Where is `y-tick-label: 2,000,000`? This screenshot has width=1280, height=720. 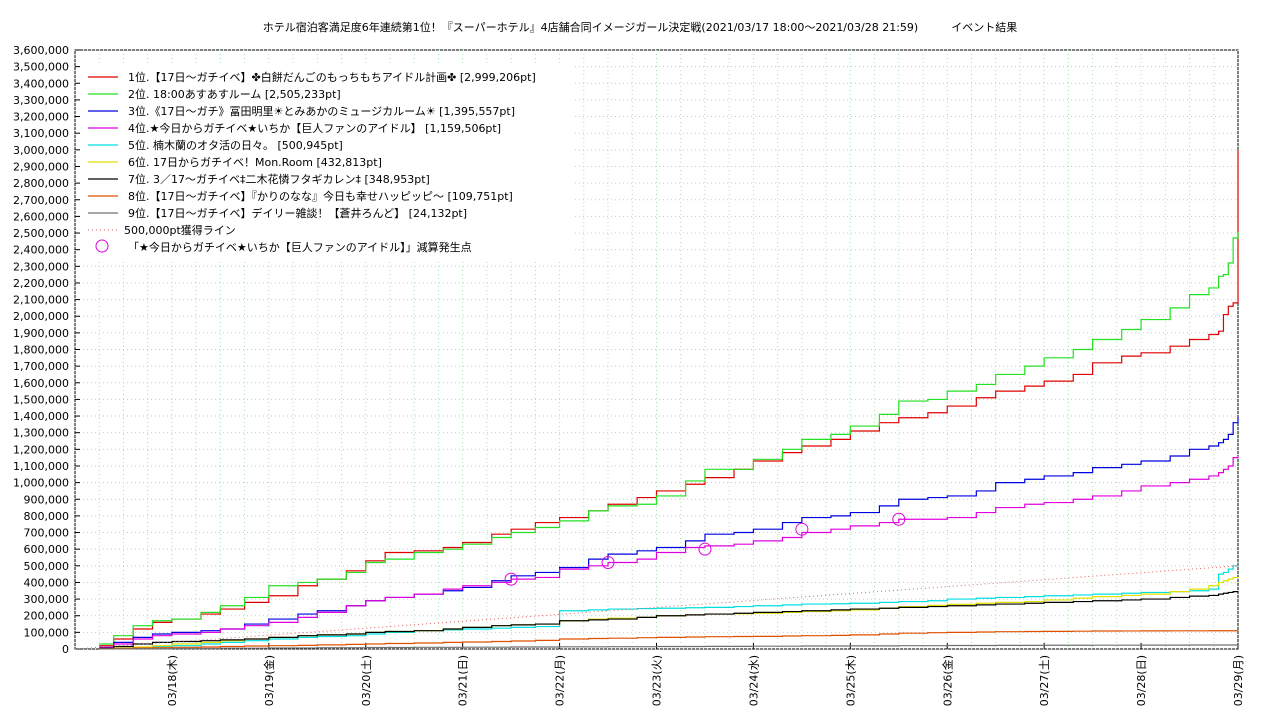
y-tick-label: 2,000,000 is located at coordinates (41, 316).